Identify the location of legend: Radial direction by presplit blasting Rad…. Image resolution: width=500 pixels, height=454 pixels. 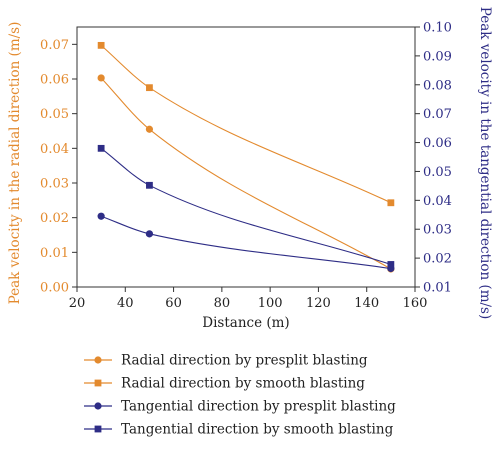
(240, 395).